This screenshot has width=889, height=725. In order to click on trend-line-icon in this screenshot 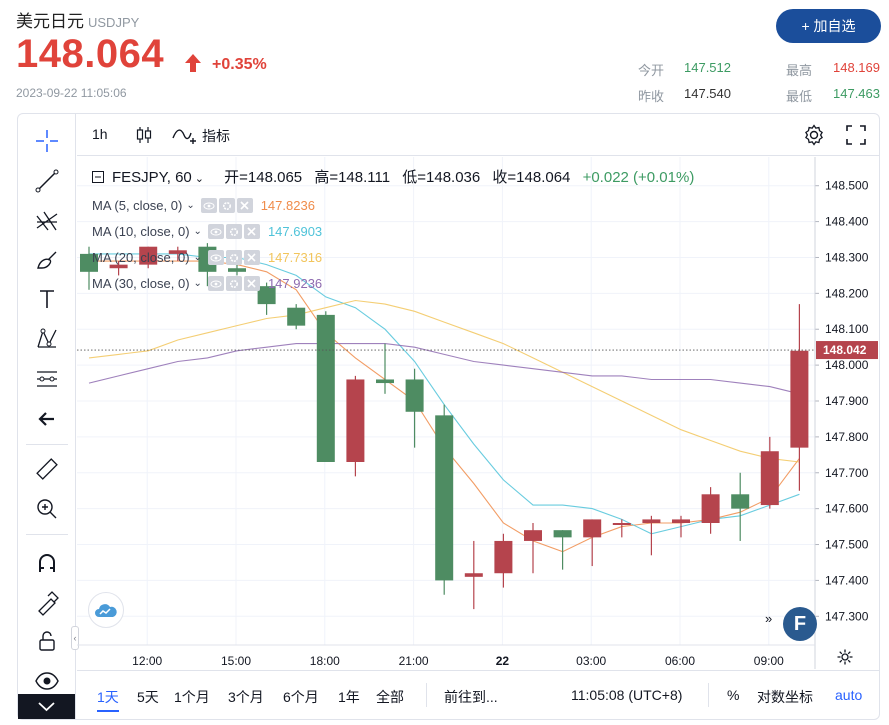, I will do `click(47, 181)`.